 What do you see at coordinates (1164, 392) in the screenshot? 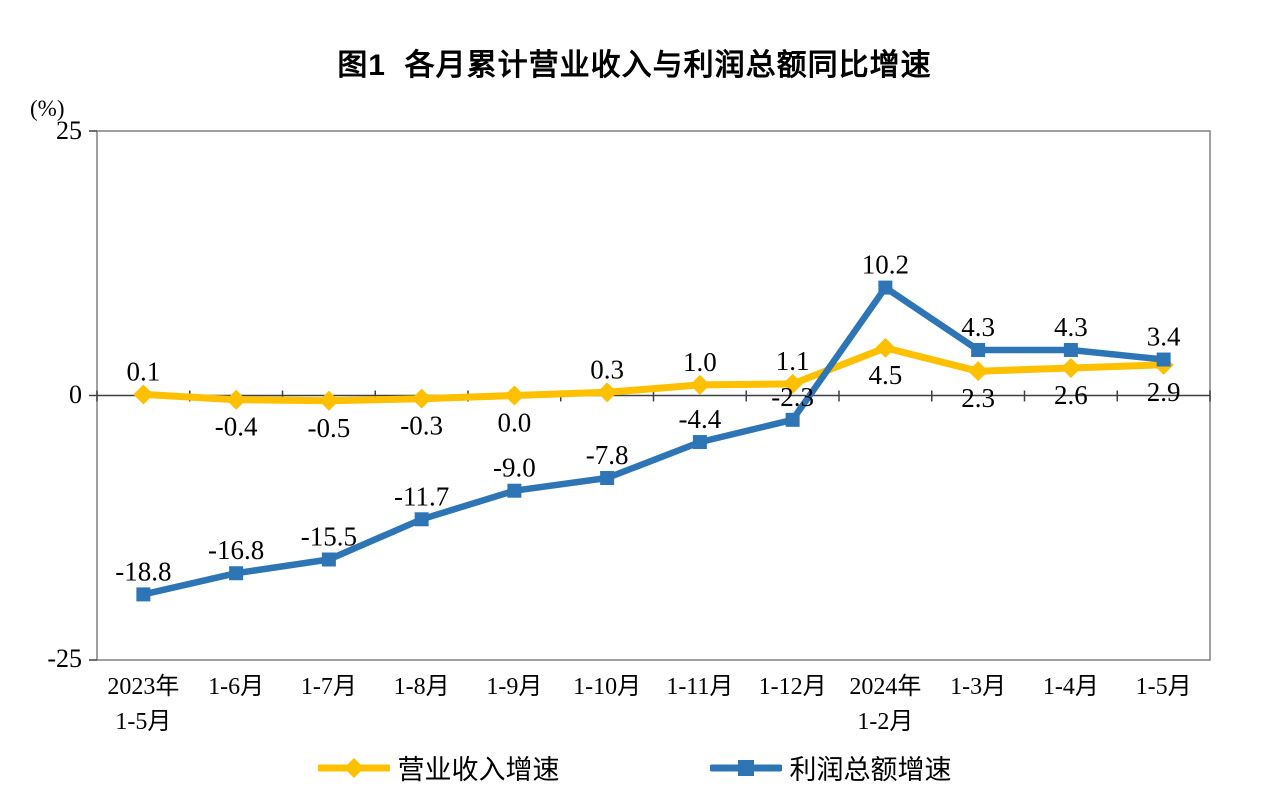
I see `data-label: 2.9` at bounding box center [1164, 392].